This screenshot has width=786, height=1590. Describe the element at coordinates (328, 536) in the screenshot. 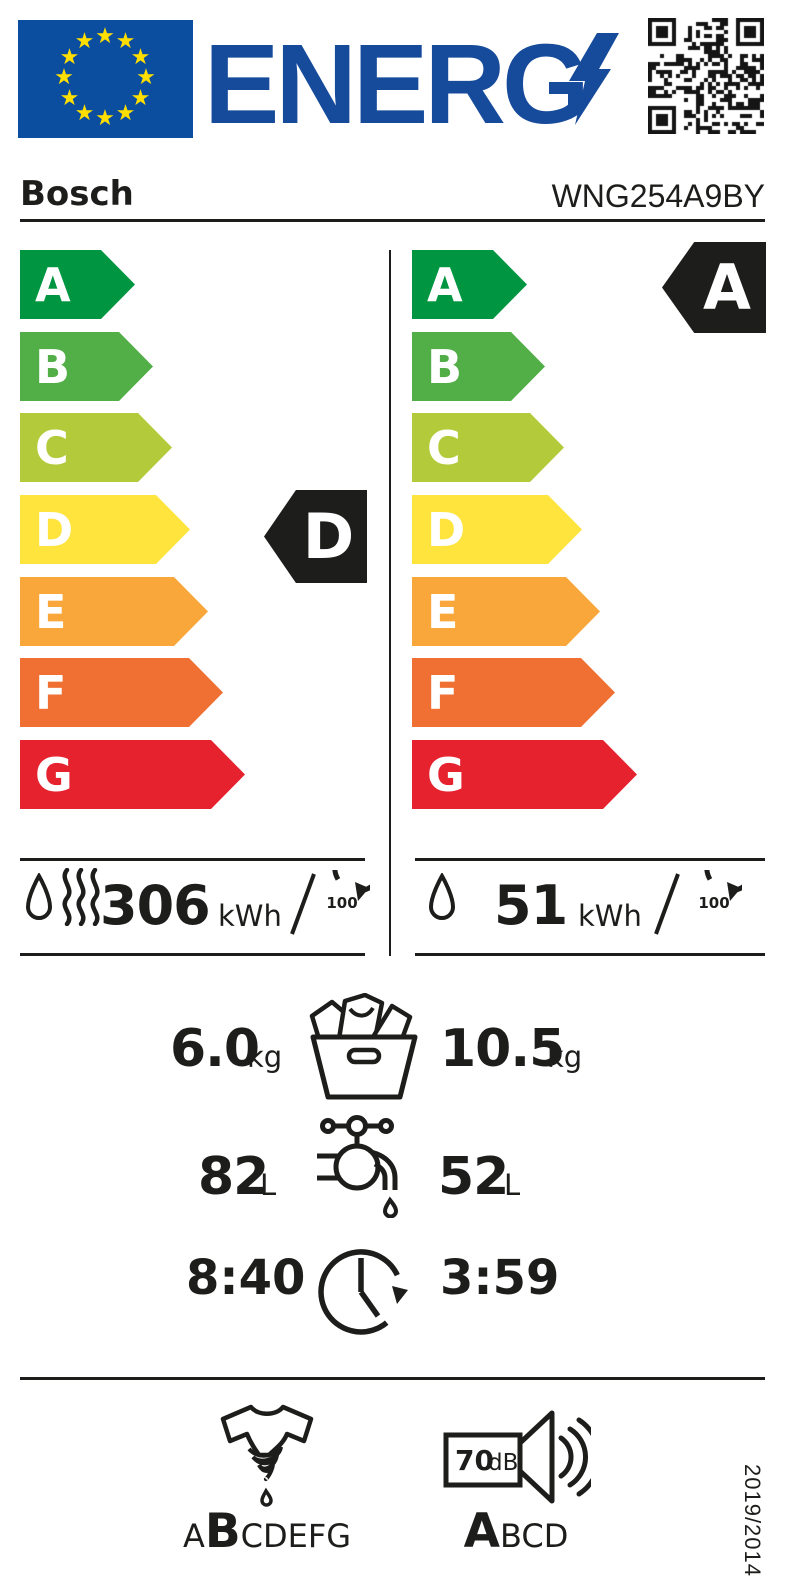

I see `left-rating-letter: D` at that location.